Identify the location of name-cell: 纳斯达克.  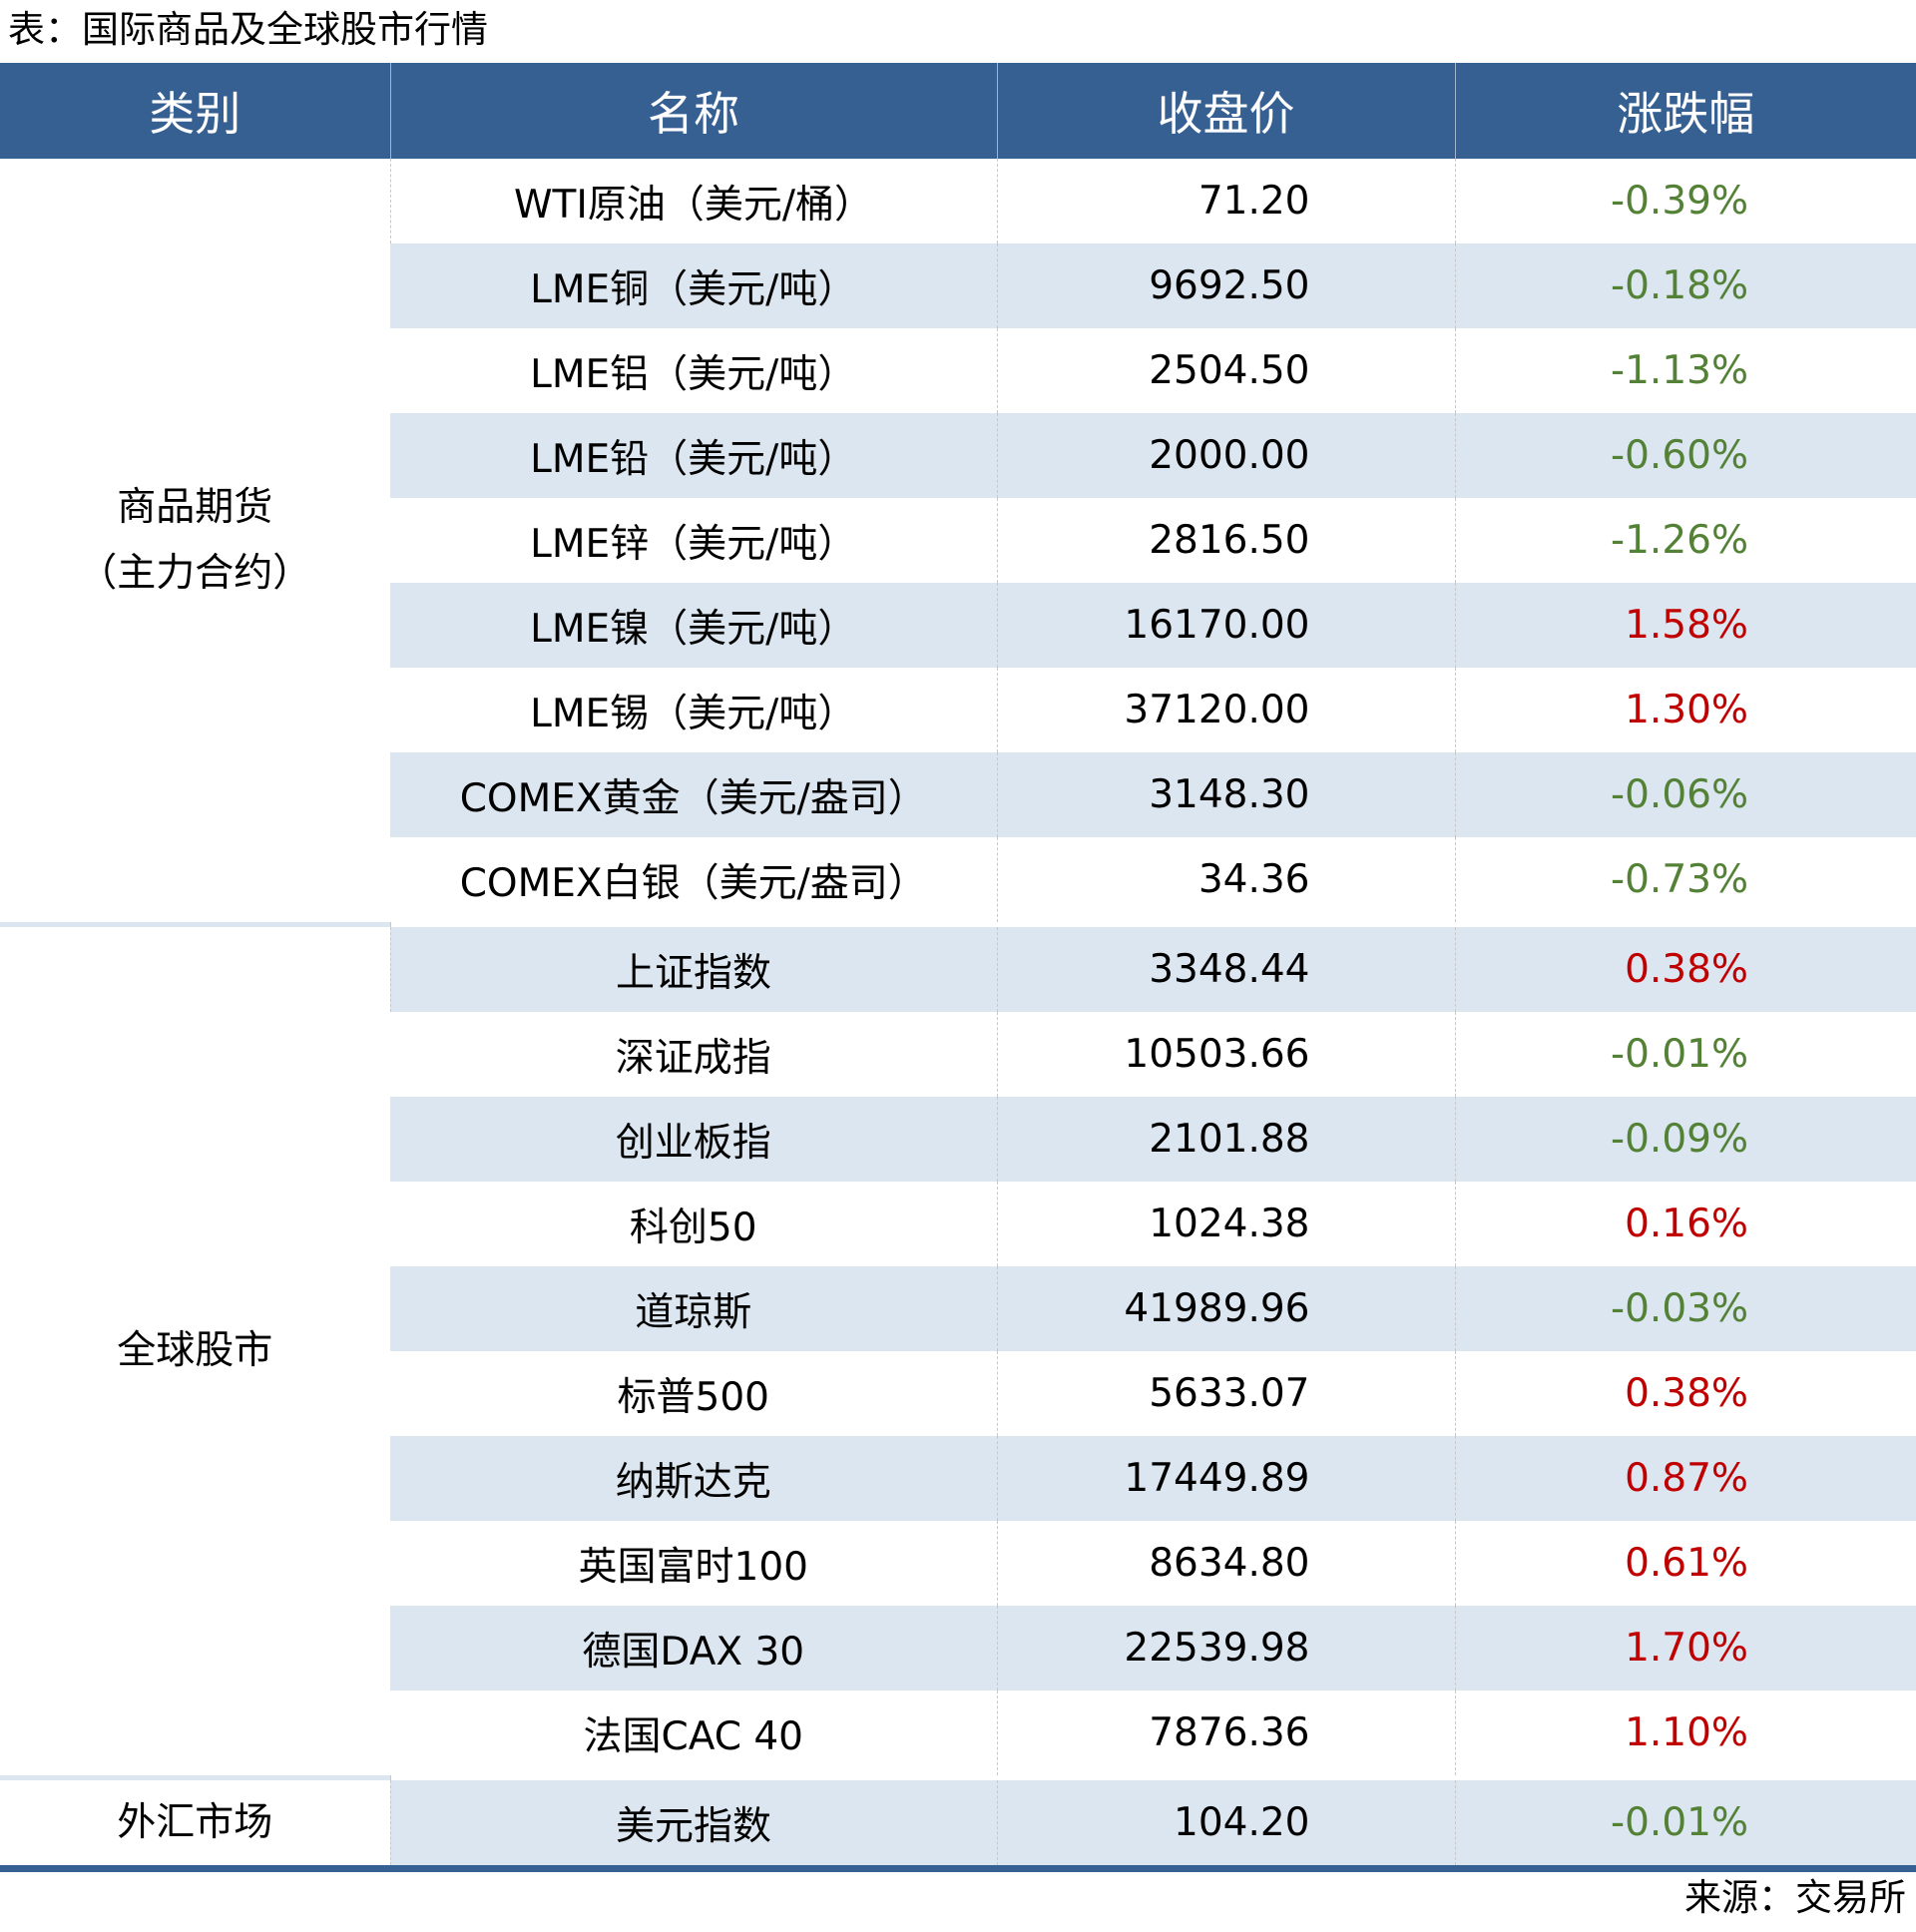
(693, 1478).